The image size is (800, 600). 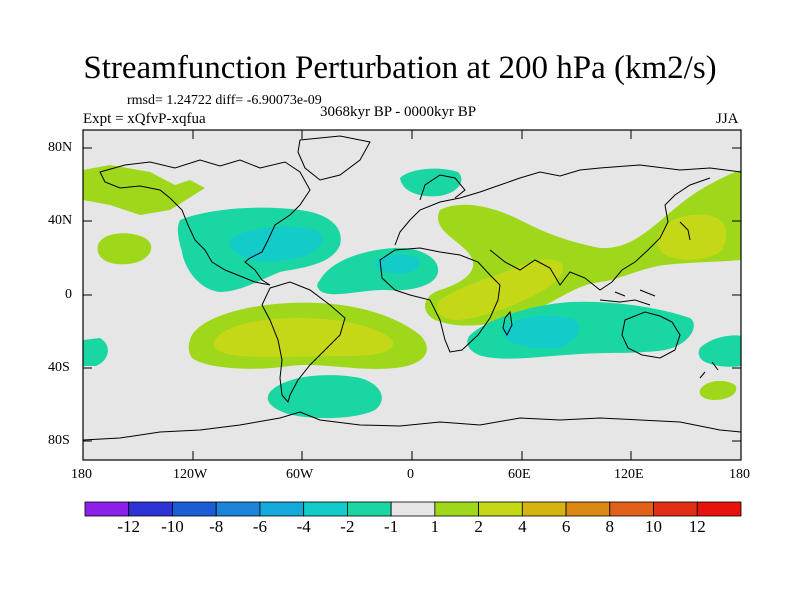 I want to click on period-label: 3068kyr BP - 0000kyr BP, so click(x=398, y=112).